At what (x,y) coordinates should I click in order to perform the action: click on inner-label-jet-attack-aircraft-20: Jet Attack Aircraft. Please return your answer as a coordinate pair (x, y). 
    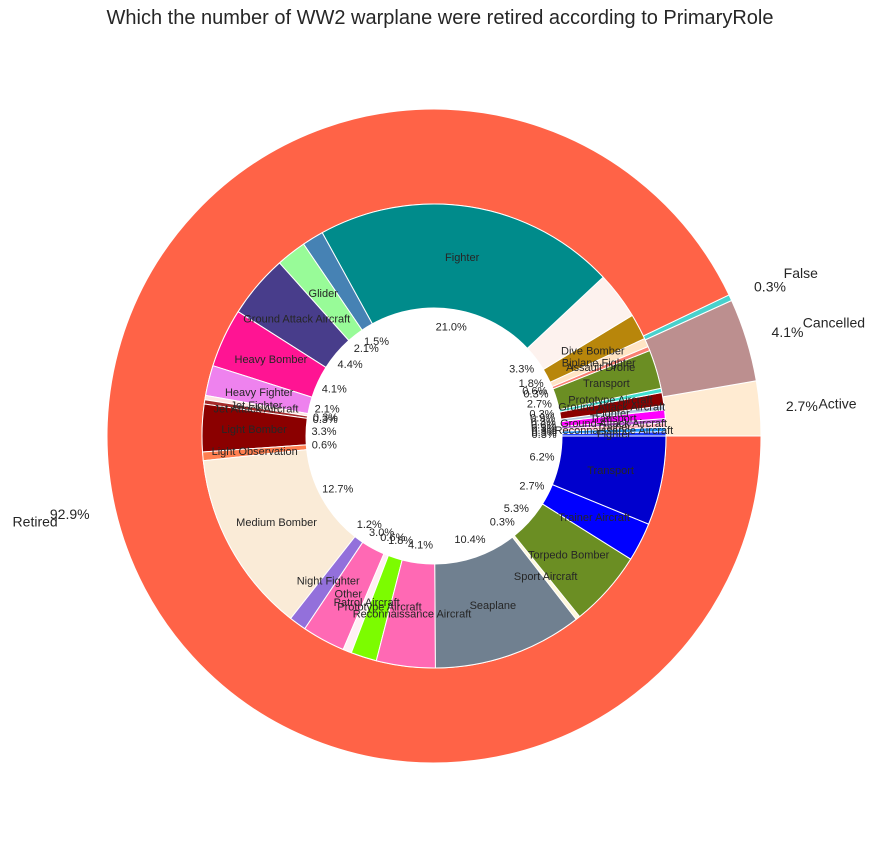
    Looking at the image, I should click on (255, 410).